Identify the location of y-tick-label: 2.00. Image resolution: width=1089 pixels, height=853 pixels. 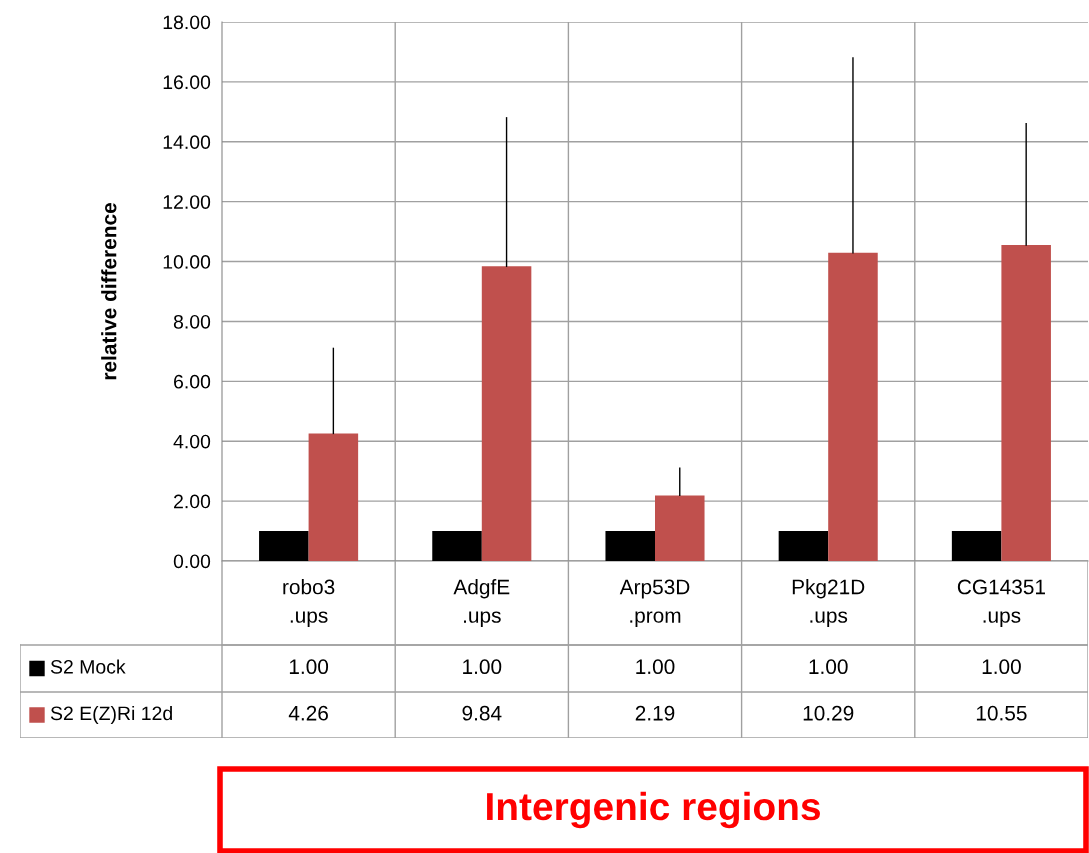
(192, 501).